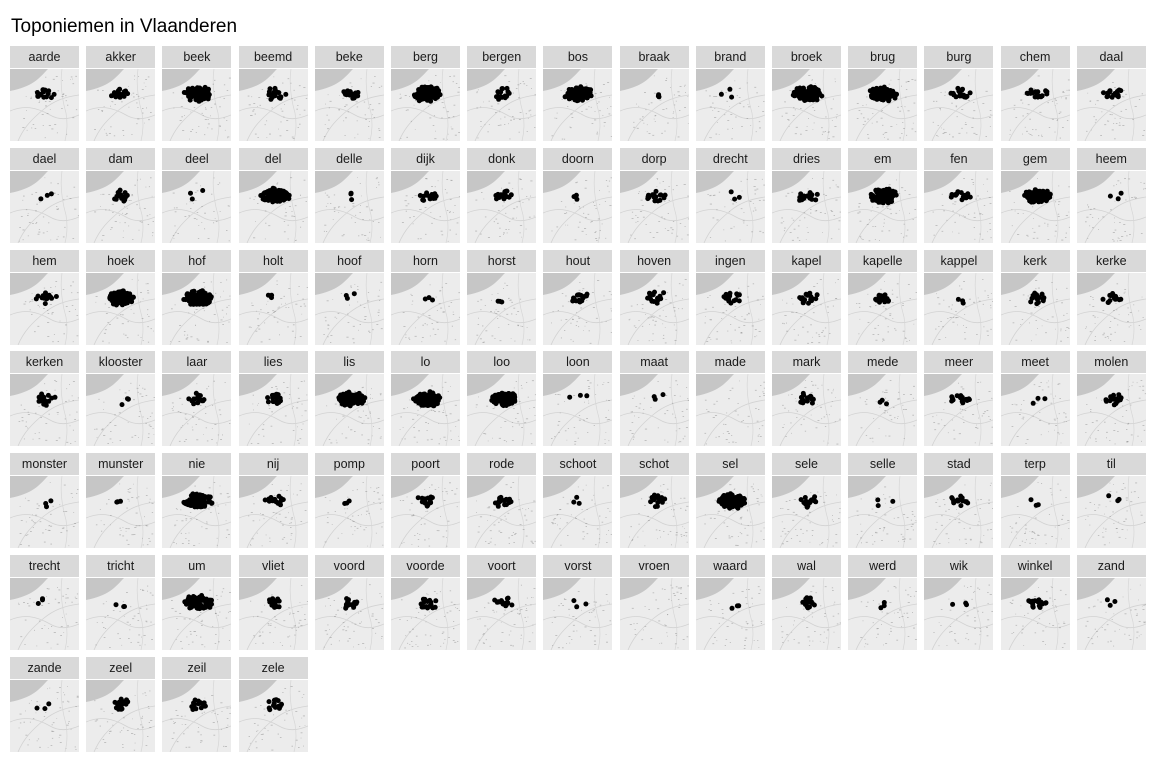  I want to click on facet-panel: beek, so click(197, 94).